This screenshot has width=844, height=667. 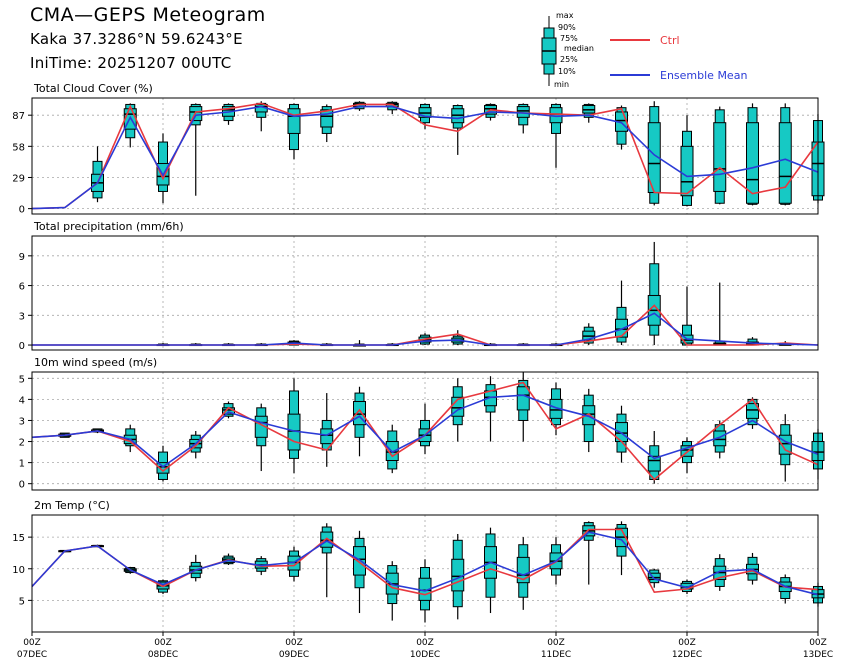 I want to click on box-54h, so click(x=327, y=560).